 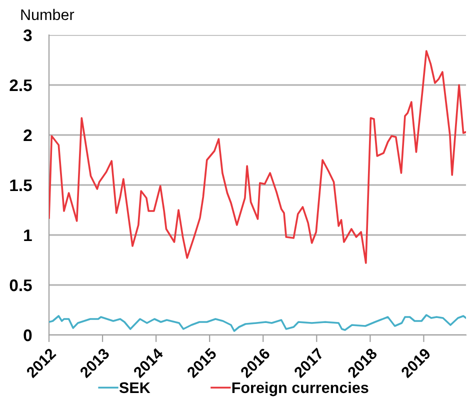 I want to click on y-tick-label: 0, so click(x=28, y=335).